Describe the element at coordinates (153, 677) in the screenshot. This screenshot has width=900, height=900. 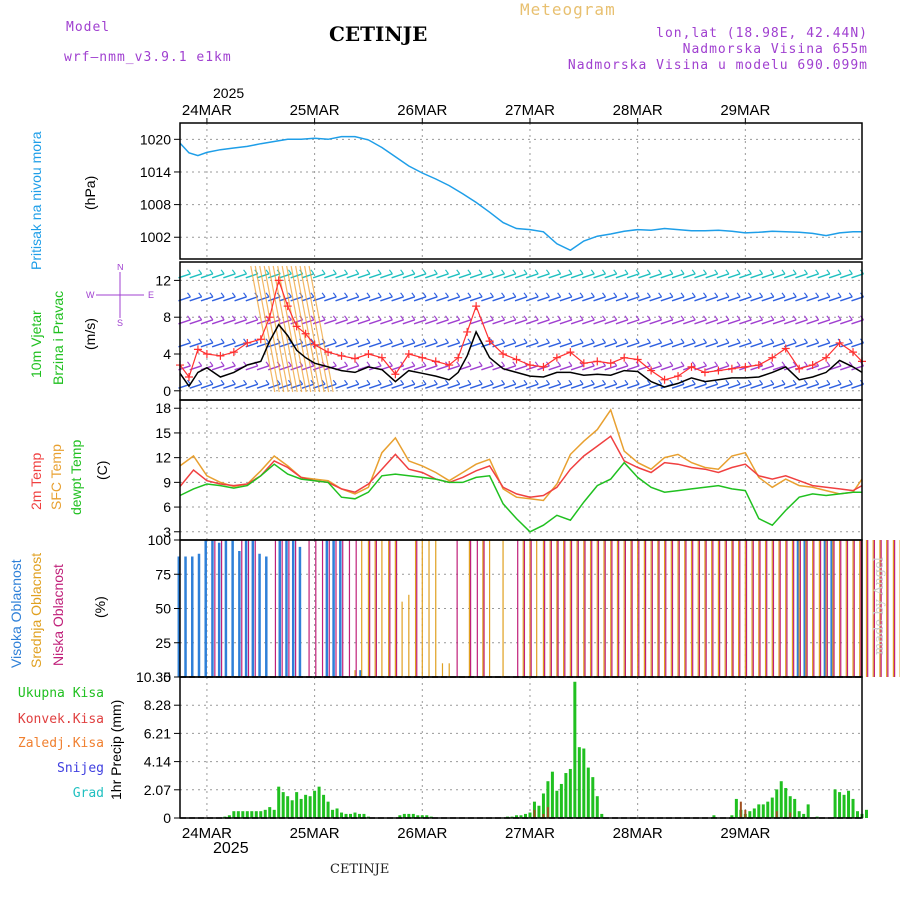
I see `y-tick-label: 10.35` at that location.